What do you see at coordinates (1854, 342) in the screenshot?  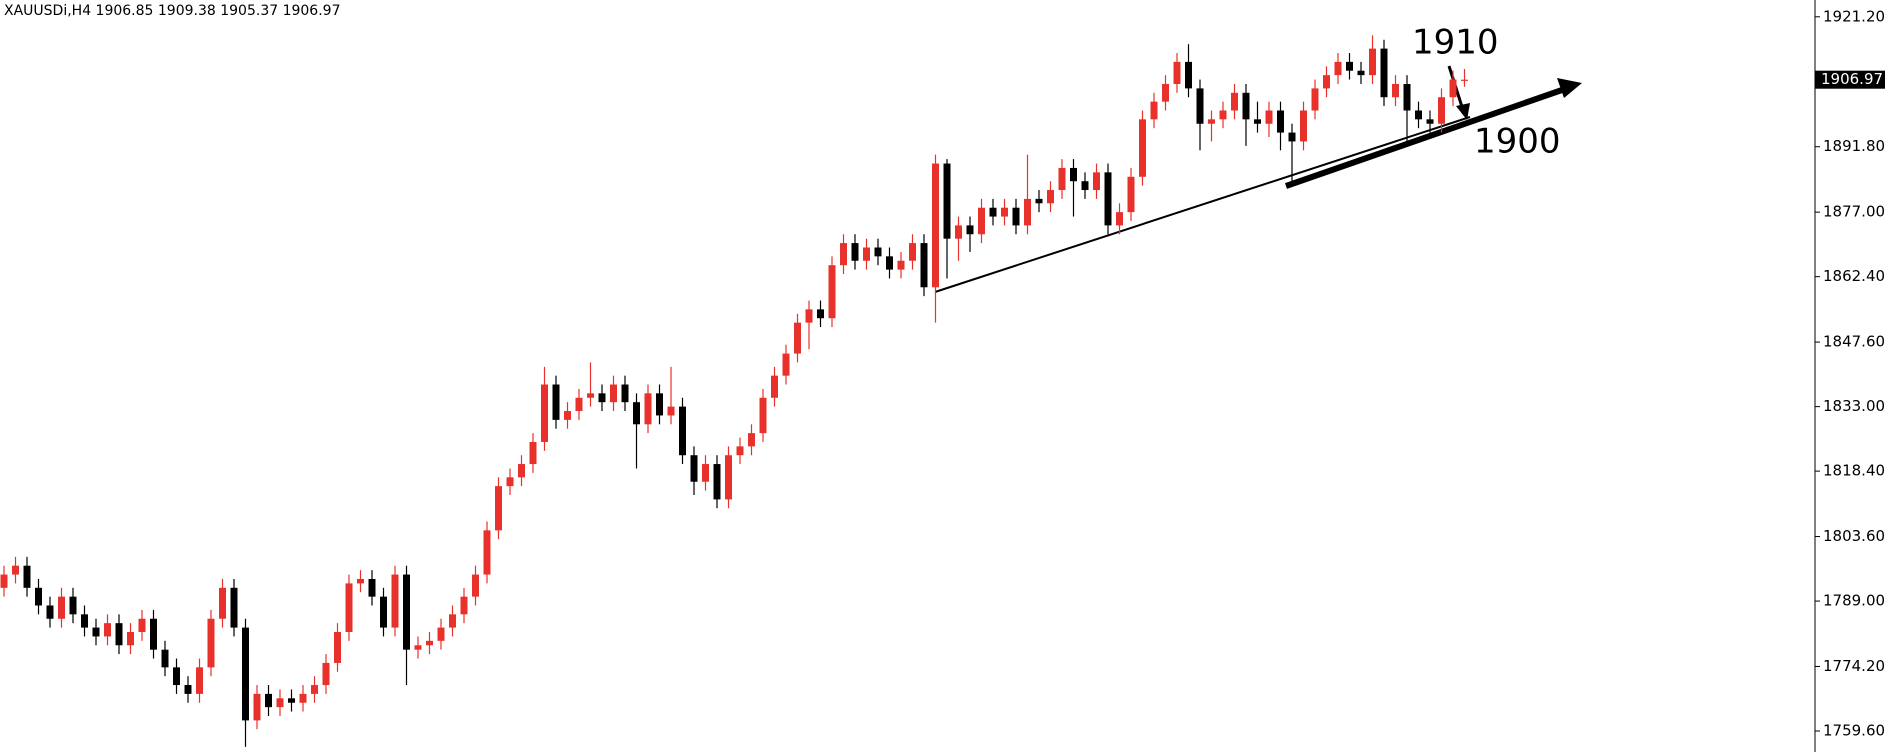 I see `y-tick-label: 1847.60` at bounding box center [1854, 342].